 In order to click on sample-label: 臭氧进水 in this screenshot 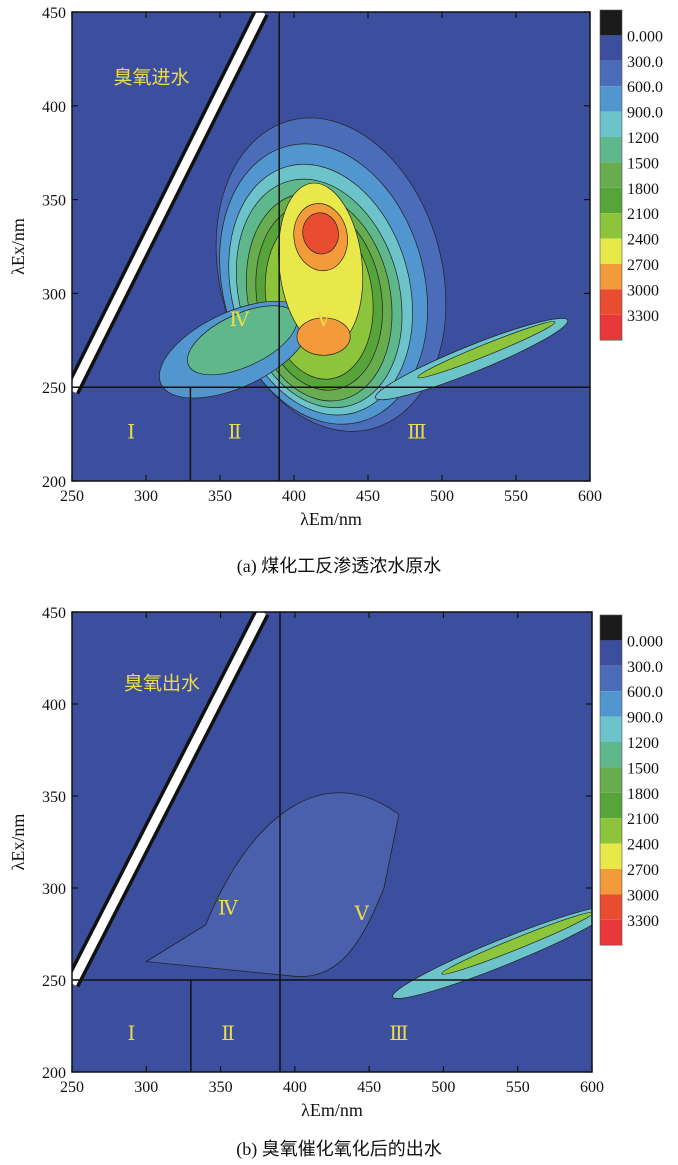, I will do `click(151, 77)`.